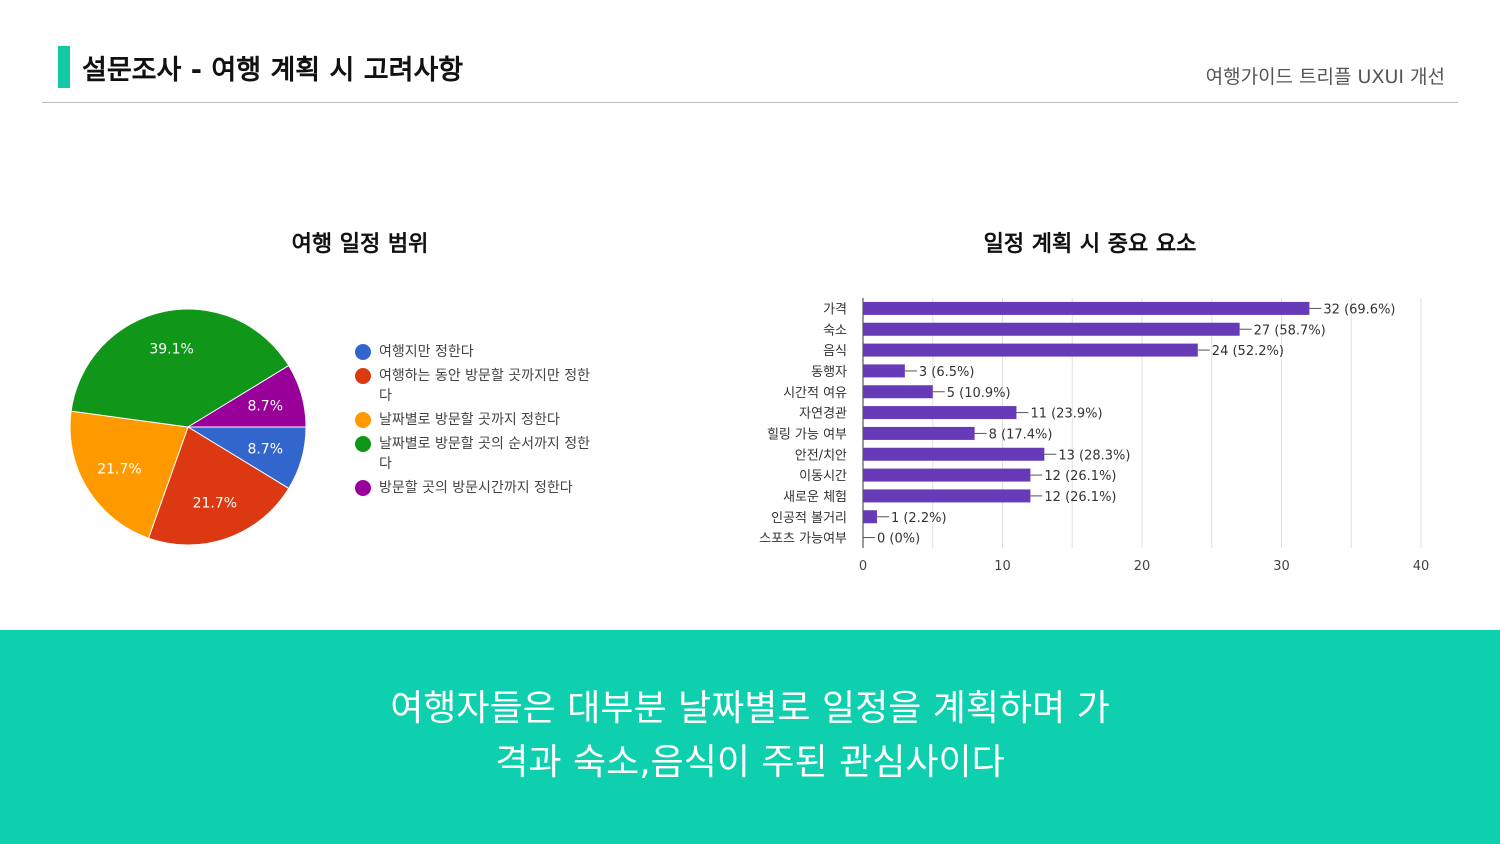 This screenshot has height=844, width=1500. What do you see at coordinates (815, 393) in the screenshot?
I see `bar-category-label: 시간적 여유` at bounding box center [815, 393].